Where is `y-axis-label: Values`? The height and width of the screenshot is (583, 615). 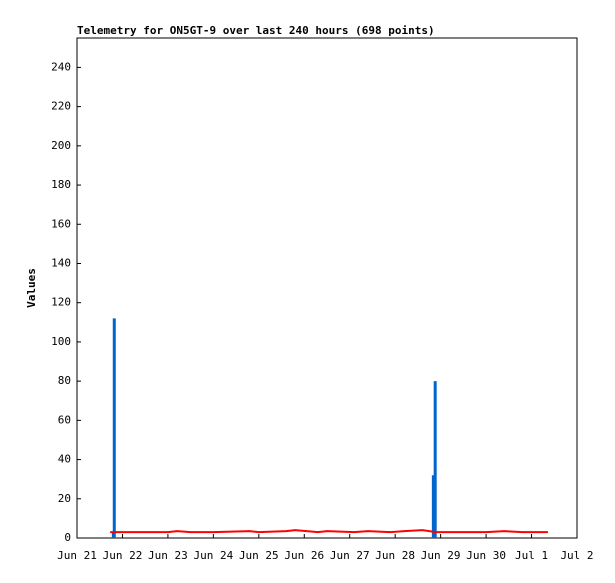
y-axis-label: Values is located at coordinates (31, 288).